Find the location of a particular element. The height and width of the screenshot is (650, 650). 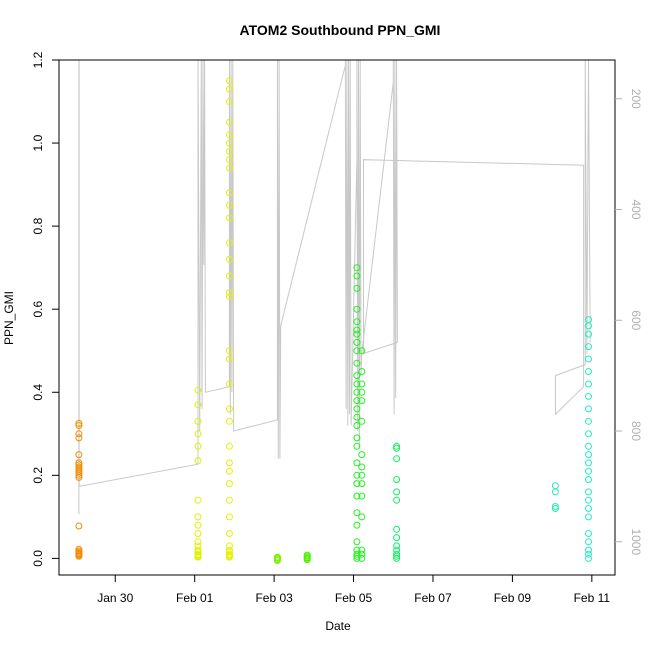

x-tick-label: Jan 30 is located at coordinates (115, 598).